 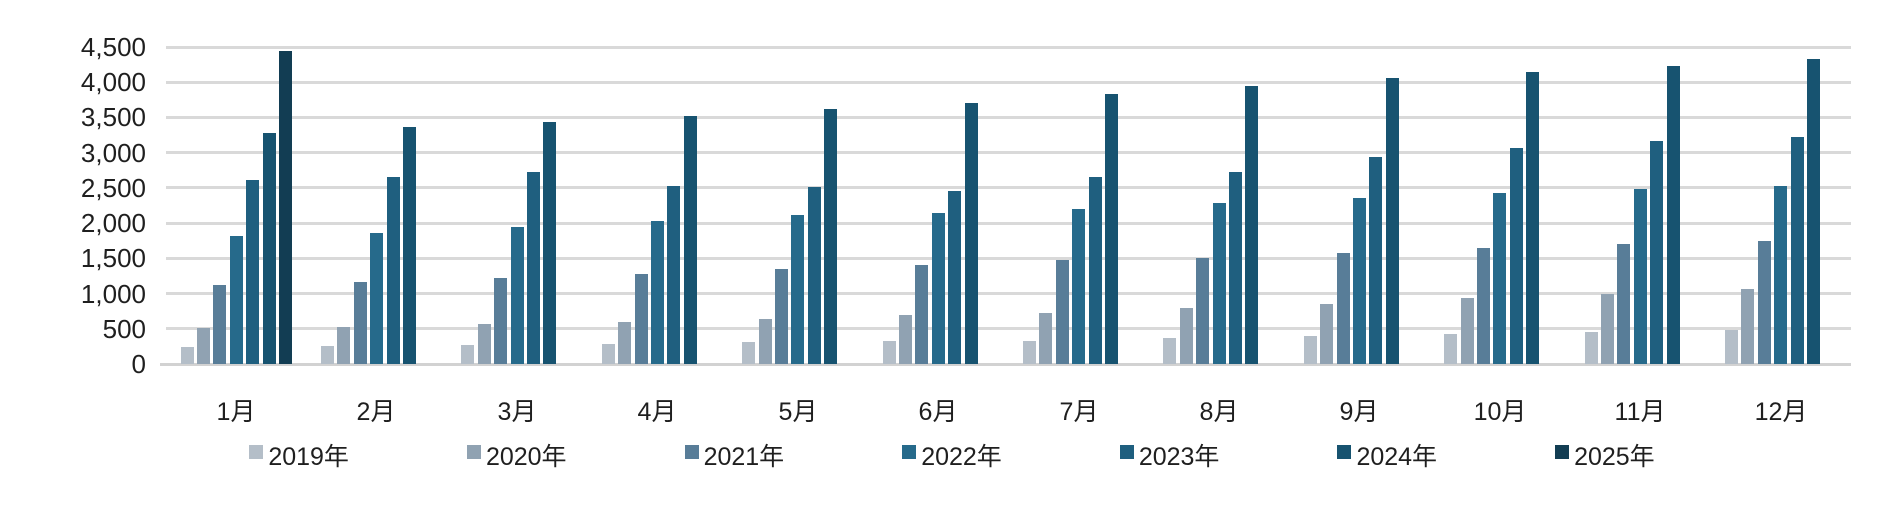 I want to click on x-tick-label-12月: 12月, so click(x=1781, y=412).